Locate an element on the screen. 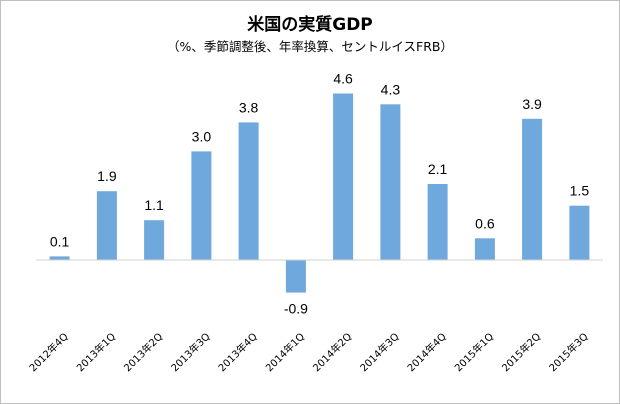 This screenshot has height=404, width=620. data-label: 3.8 is located at coordinates (249, 107).